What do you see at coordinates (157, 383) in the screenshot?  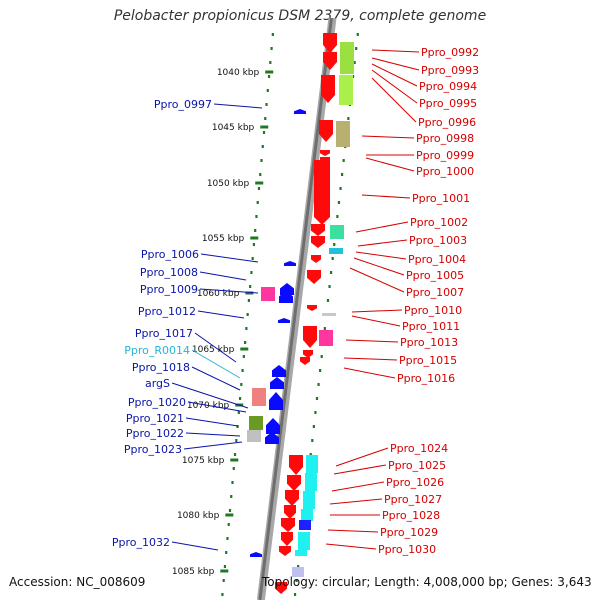 I see `gene-label-left: argS` at bounding box center [157, 383].